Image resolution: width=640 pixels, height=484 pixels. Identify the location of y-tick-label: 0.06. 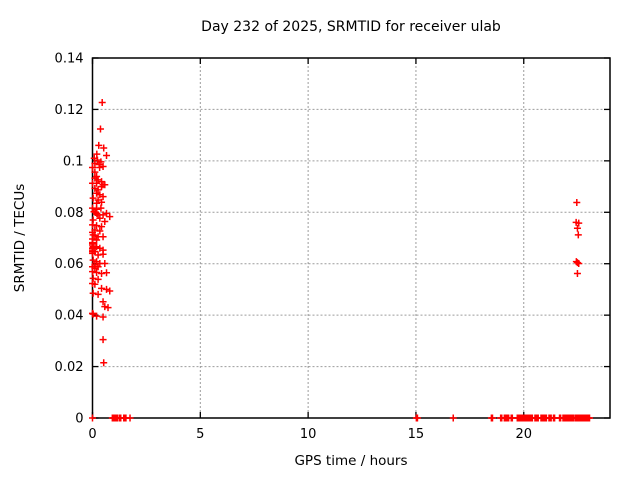
(69, 264).